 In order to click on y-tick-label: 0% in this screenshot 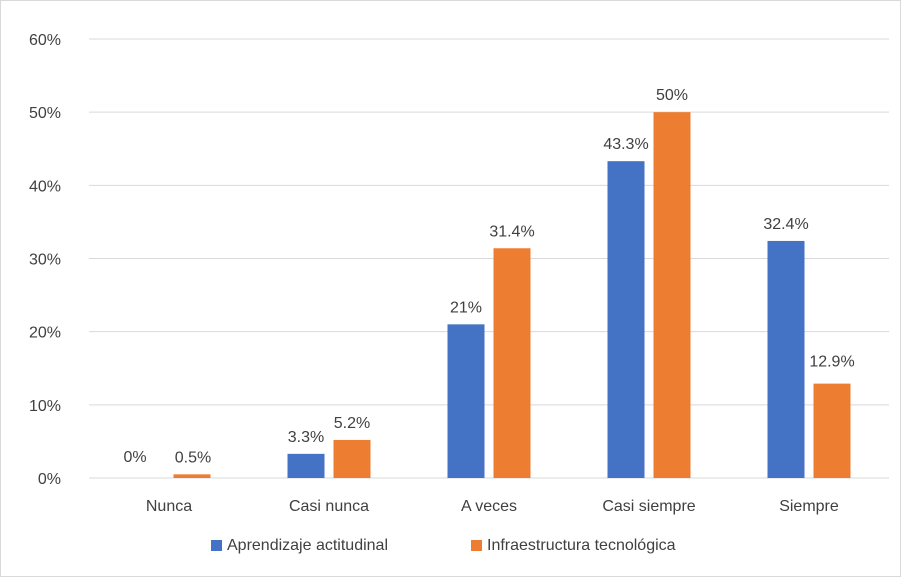, I will do `click(49, 479)`.